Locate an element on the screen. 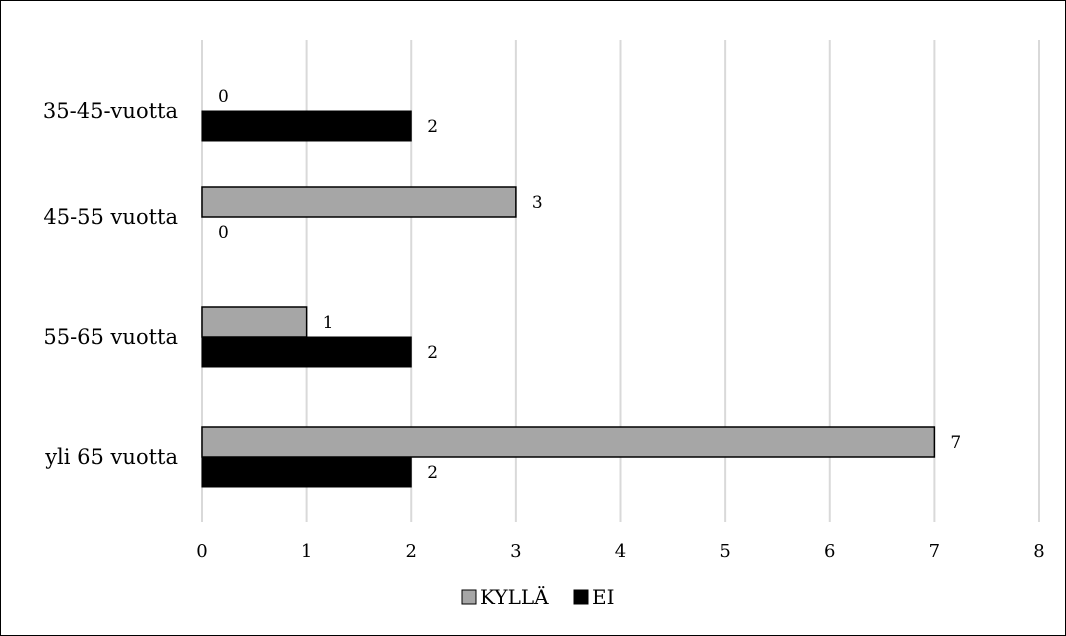 The height and width of the screenshot is (636, 1066). x-tick-label: 0 is located at coordinates (201, 551).